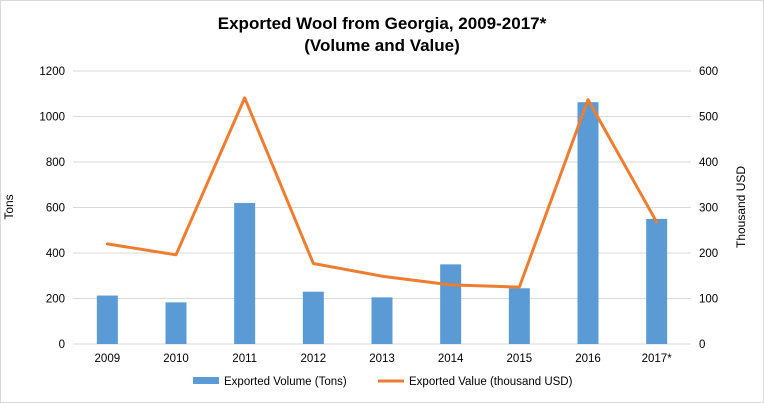 Image resolution: width=764 pixels, height=403 pixels. What do you see at coordinates (520, 359) in the screenshot?
I see `x-tick-label: 2015` at bounding box center [520, 359].